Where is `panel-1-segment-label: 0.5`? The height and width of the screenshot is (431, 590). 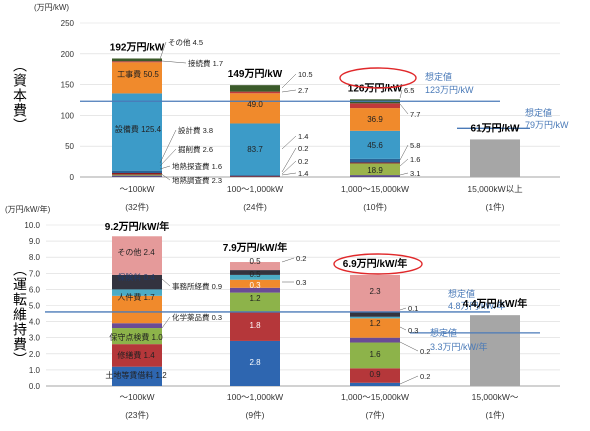 panel-1-segment-label: 0.5 is located at coordinates (255, 274).